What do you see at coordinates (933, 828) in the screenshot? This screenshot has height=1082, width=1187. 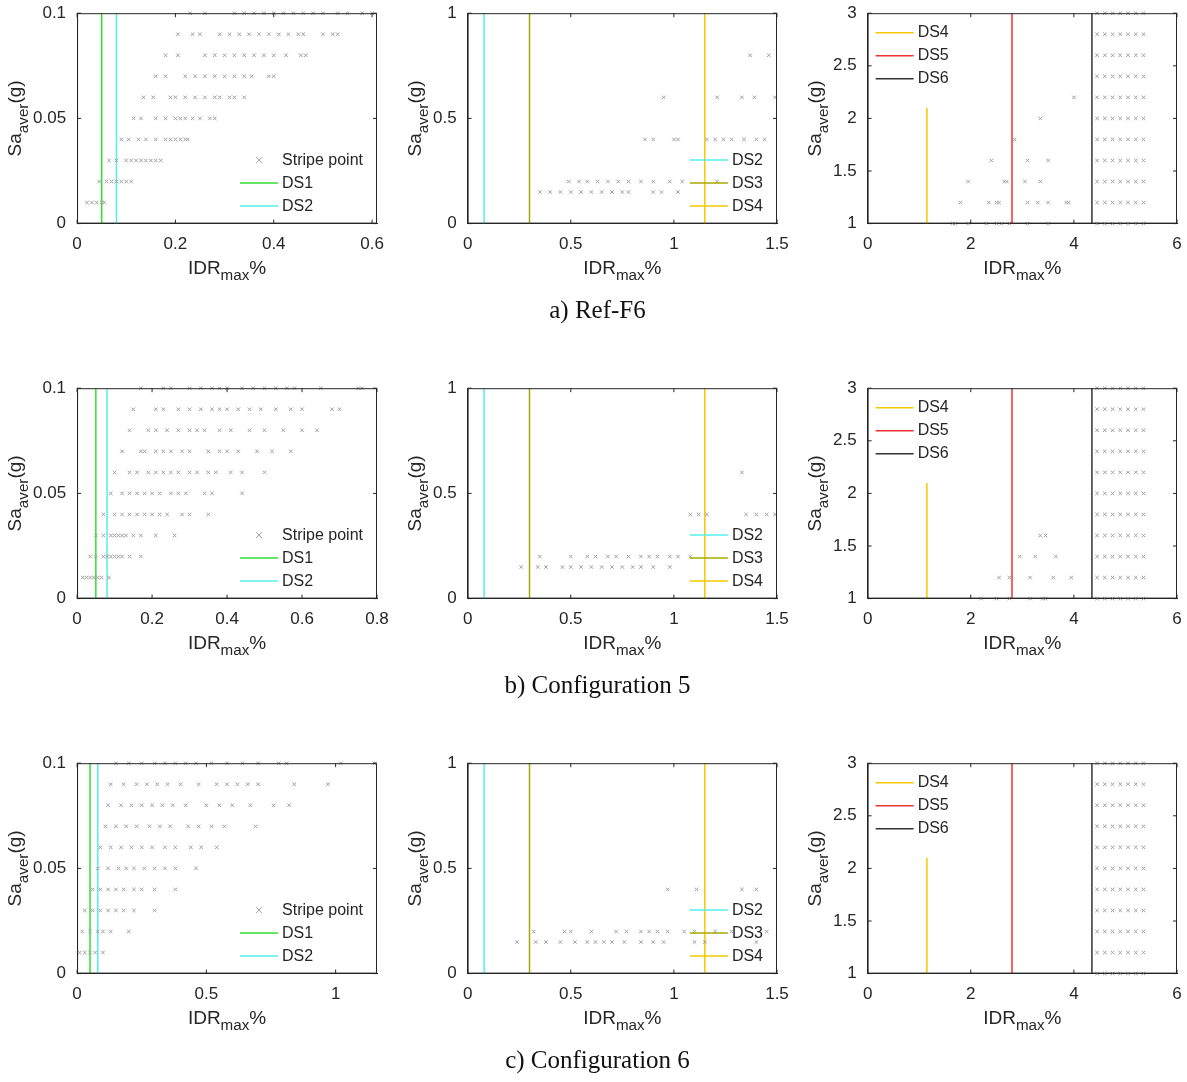 I see `legend-label: DS6` at bounding box center [933, 828].